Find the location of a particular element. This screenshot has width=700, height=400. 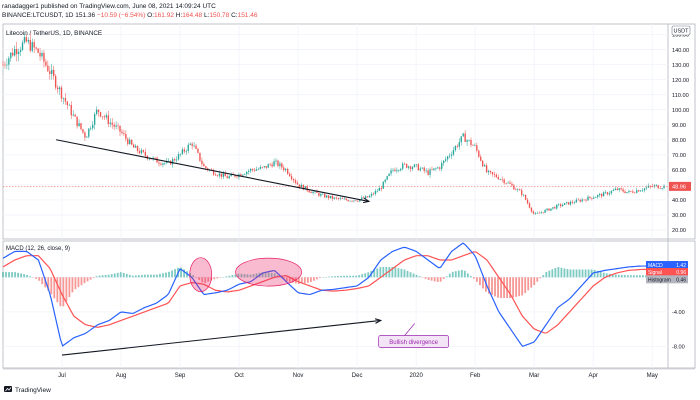

price-tick-label: 130.00 is located at coordinates (680, 66).